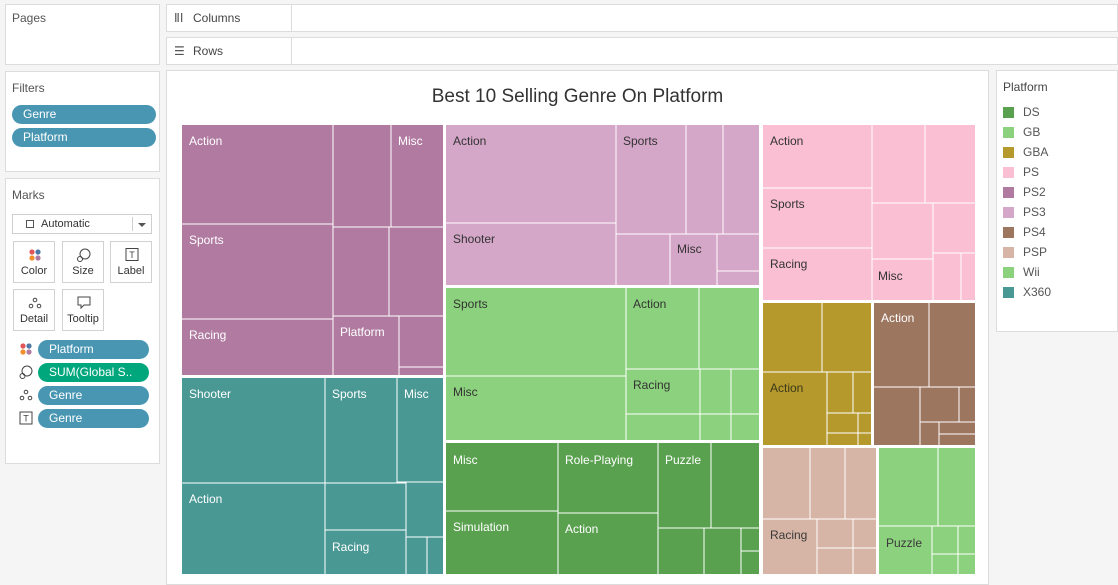  I want to click on color-button: Color, so click(34, 262).